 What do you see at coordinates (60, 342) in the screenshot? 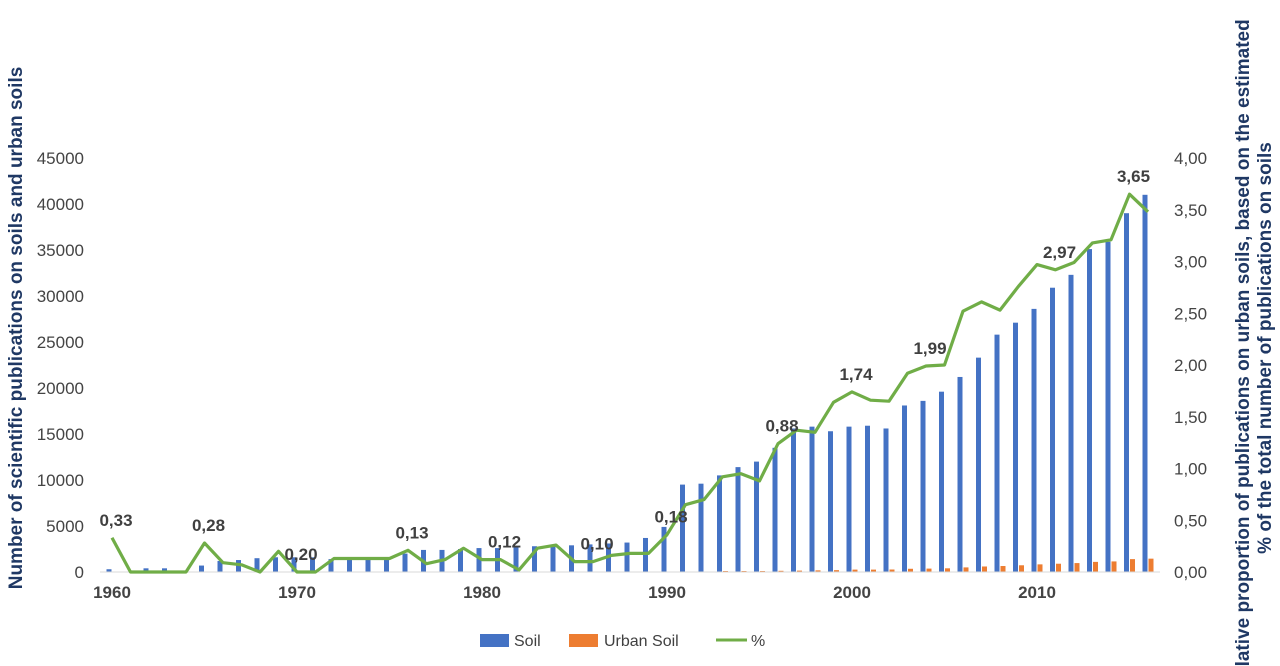
I see `left-tick-label: 25000` at bounding box center [60, 342].